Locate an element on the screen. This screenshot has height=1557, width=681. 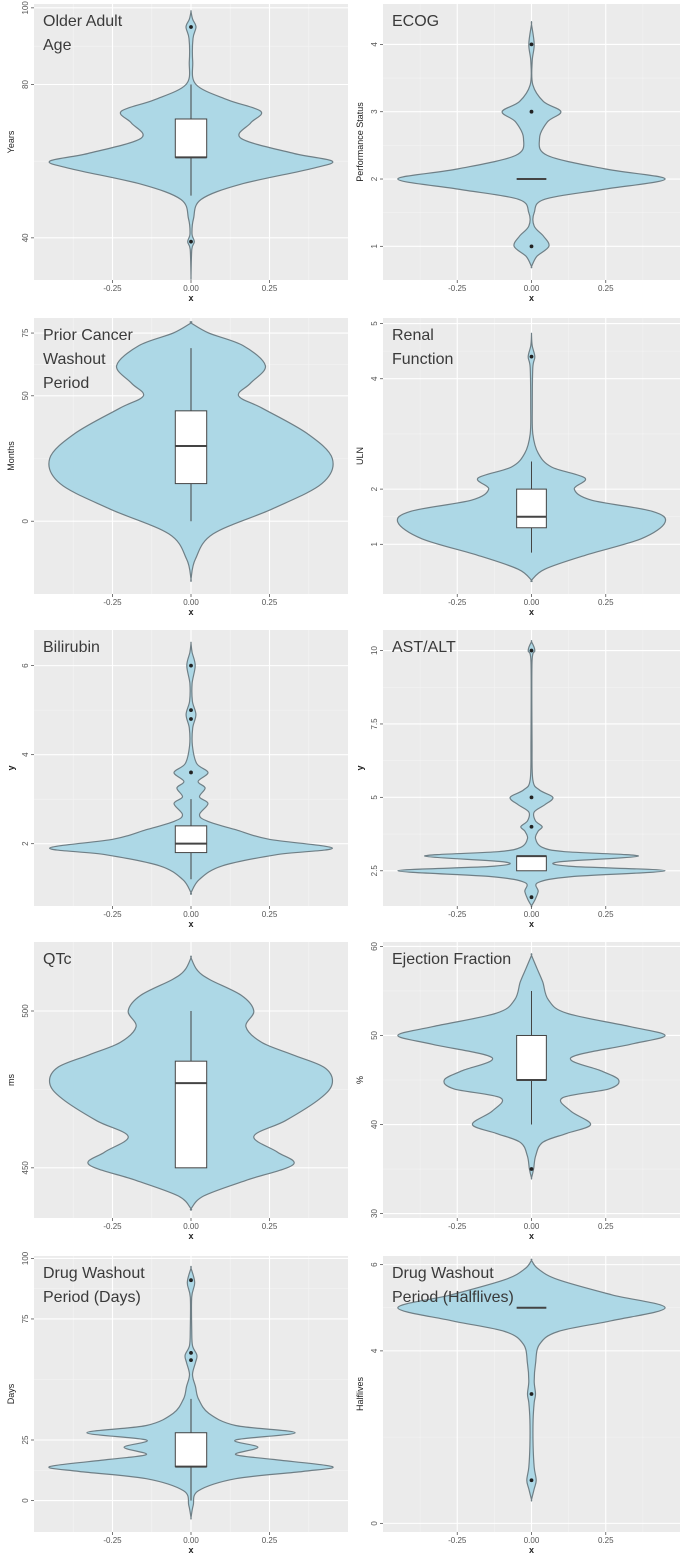
y-tick-label: 500 is located at coordinates (25, 1011).